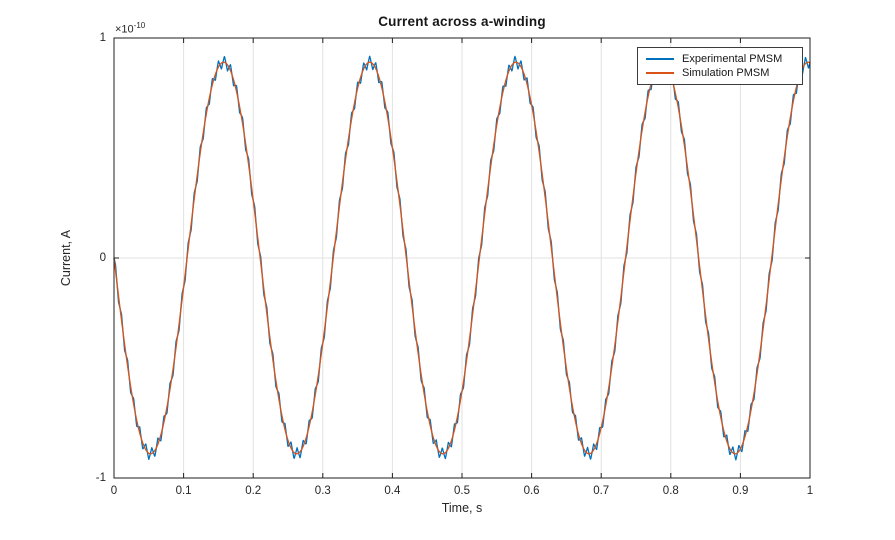 This screenshot has height=540, width=895. What do you see at coordinates (531, 491) in the screenshot?
I see `x-tick-label: 0.6` at bounding box center [531, 491].